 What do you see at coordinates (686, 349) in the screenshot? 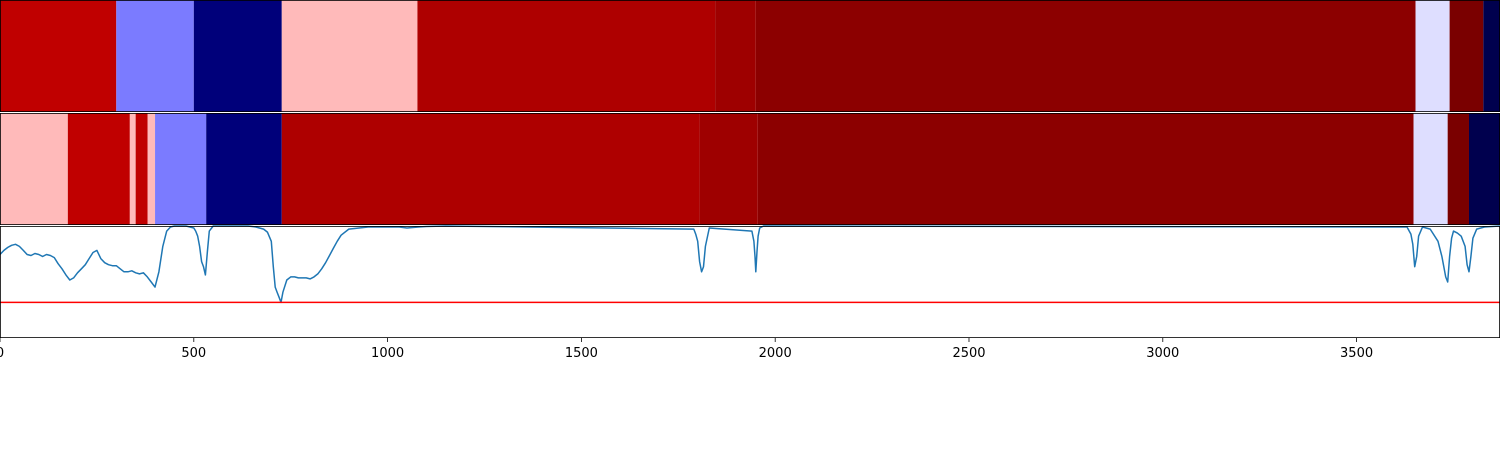
I see `x-axis: 0 500 1000 1500 2000 2500 3000 3500` at bounding box center [686, 349].